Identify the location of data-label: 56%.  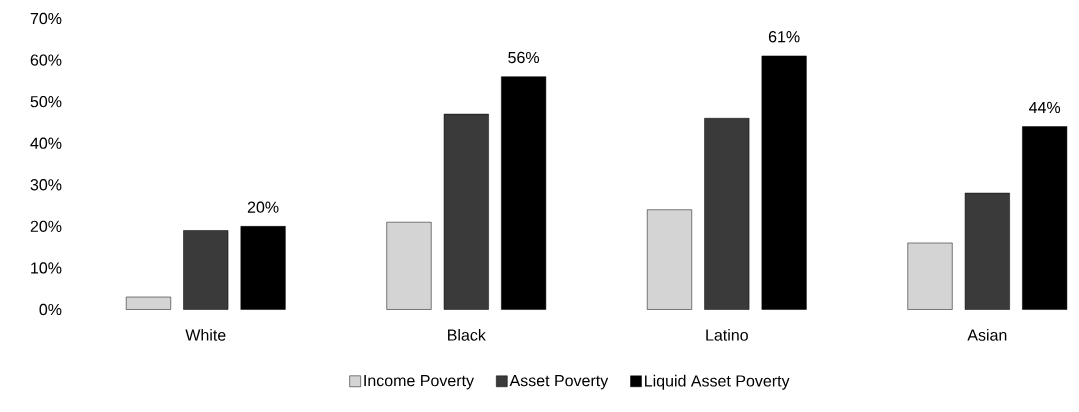
(524, 57).